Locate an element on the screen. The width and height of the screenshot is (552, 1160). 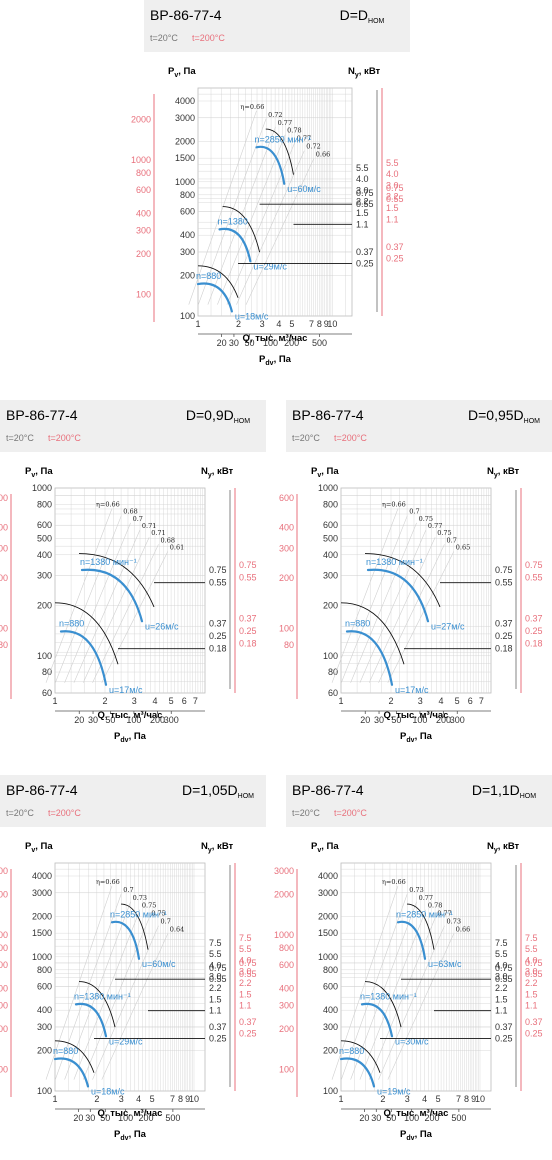
x-tick-label: 8 is located at coordinates (180, 1099).